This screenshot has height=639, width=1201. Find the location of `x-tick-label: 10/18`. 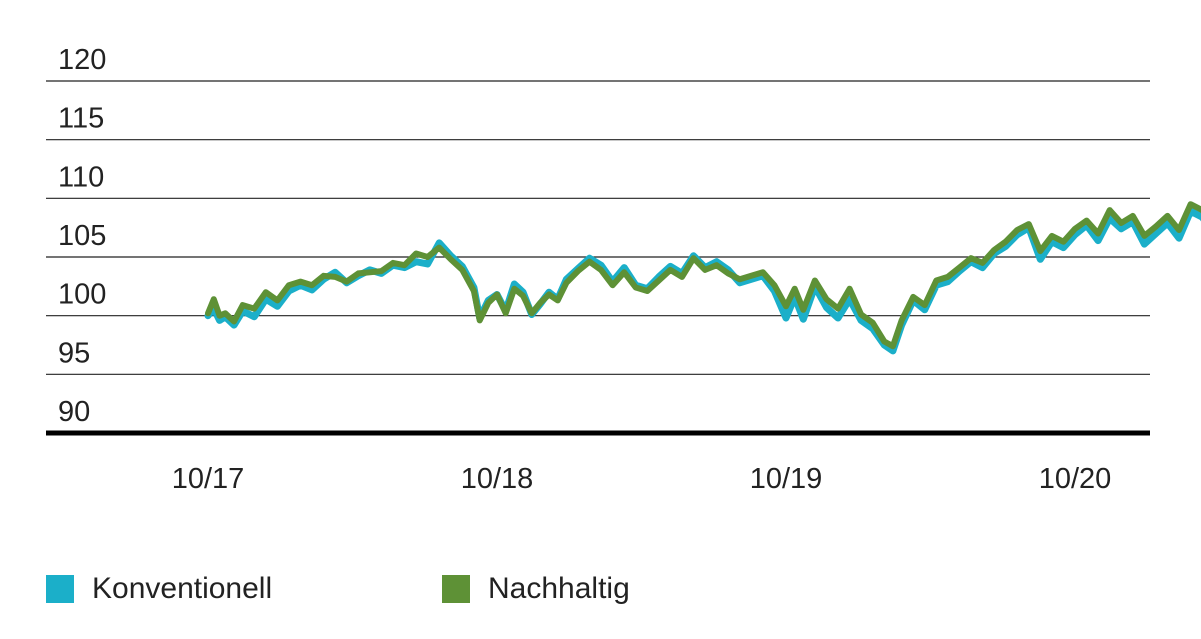

x-tick-label: 10/18 is located at coordinates (497, 479).